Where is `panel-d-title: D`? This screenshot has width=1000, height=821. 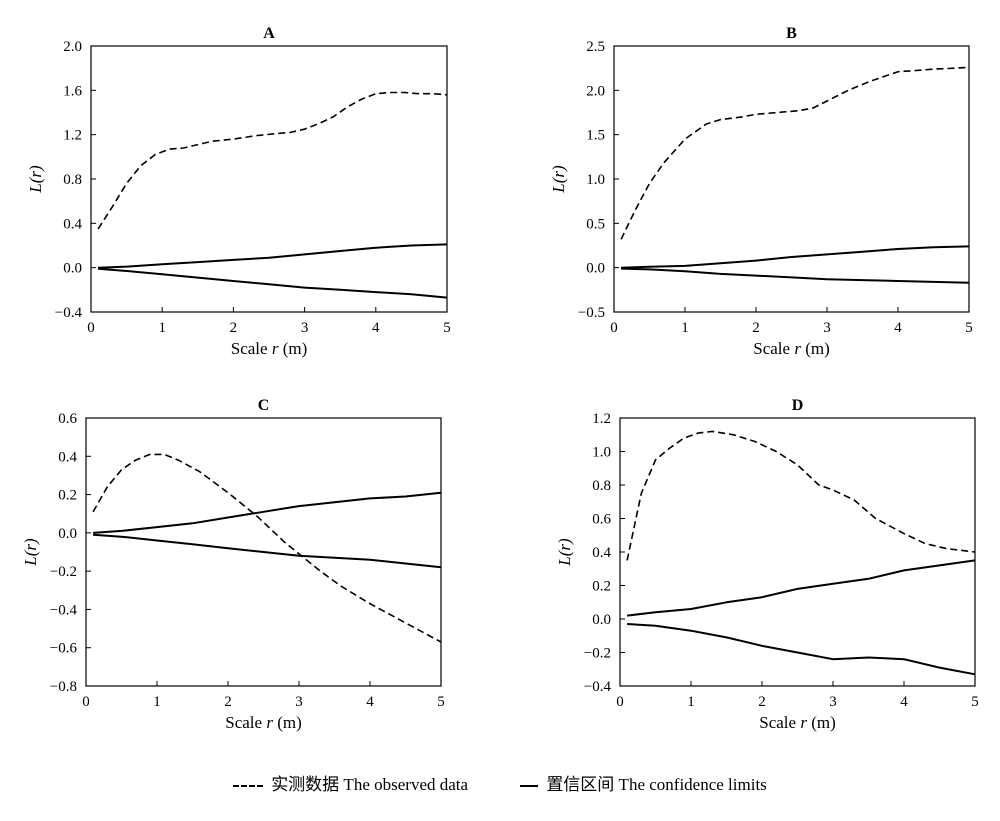 panel-d-title: D is located at coordinates (798, 405).